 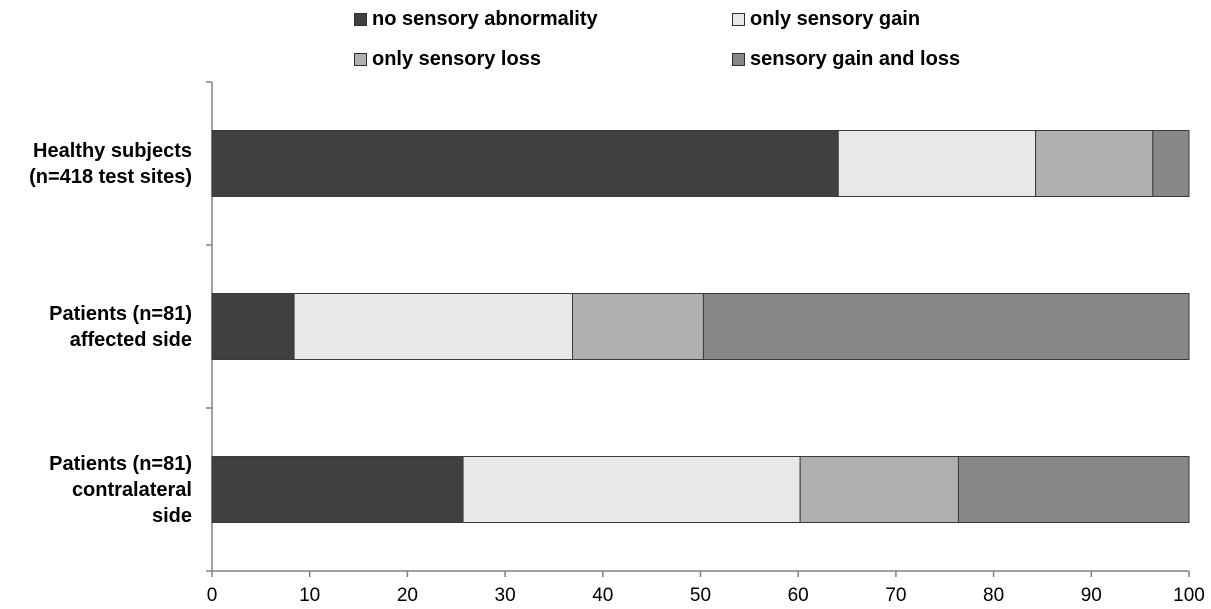 What do you see at coordinates (310, 595) in the screenshot?
I see `x-tick-label: 10` at bounding box center [310, 595].